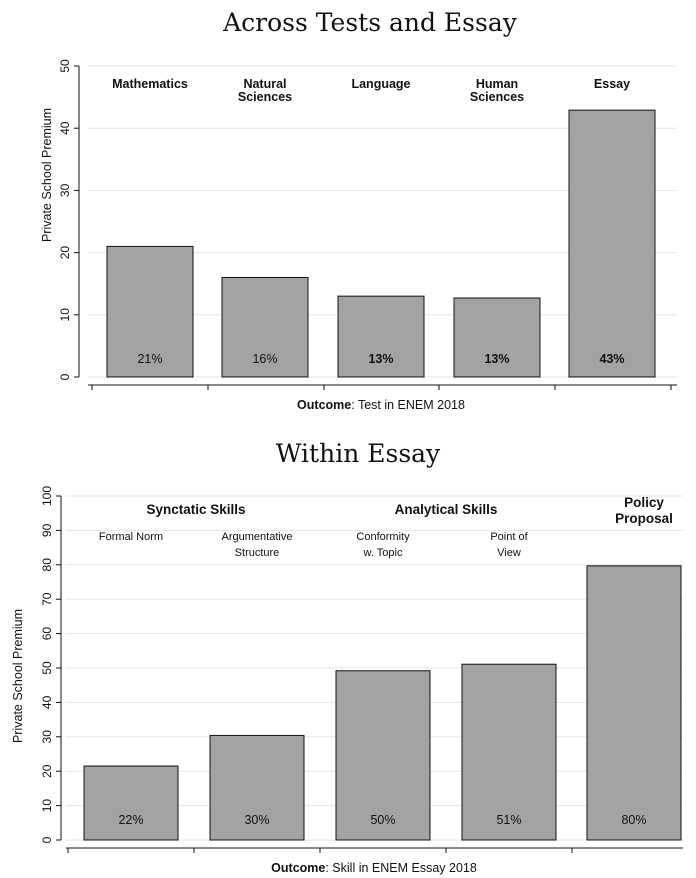  Describe the element at coordinates (195, 509) in the screenshot. I see `group-label: Synctatic Skills` at that location.